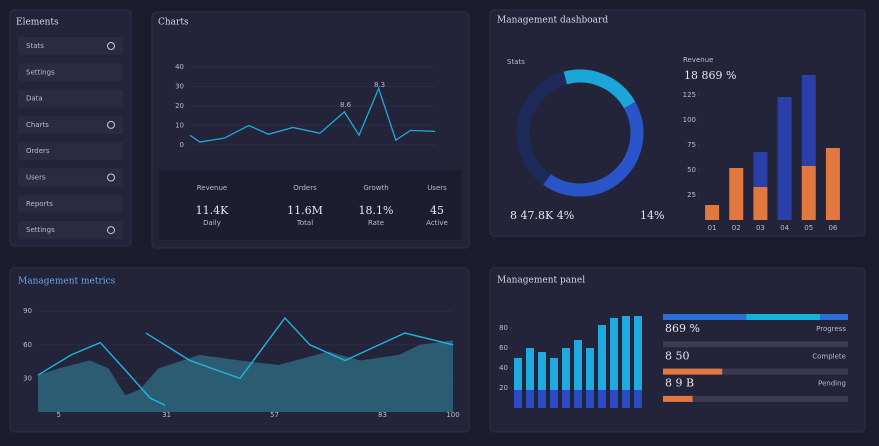  What do you see at coordinates (831, 329) in the screenshot?
I see `progress-note: Progress` at bounding box center [831, 329].